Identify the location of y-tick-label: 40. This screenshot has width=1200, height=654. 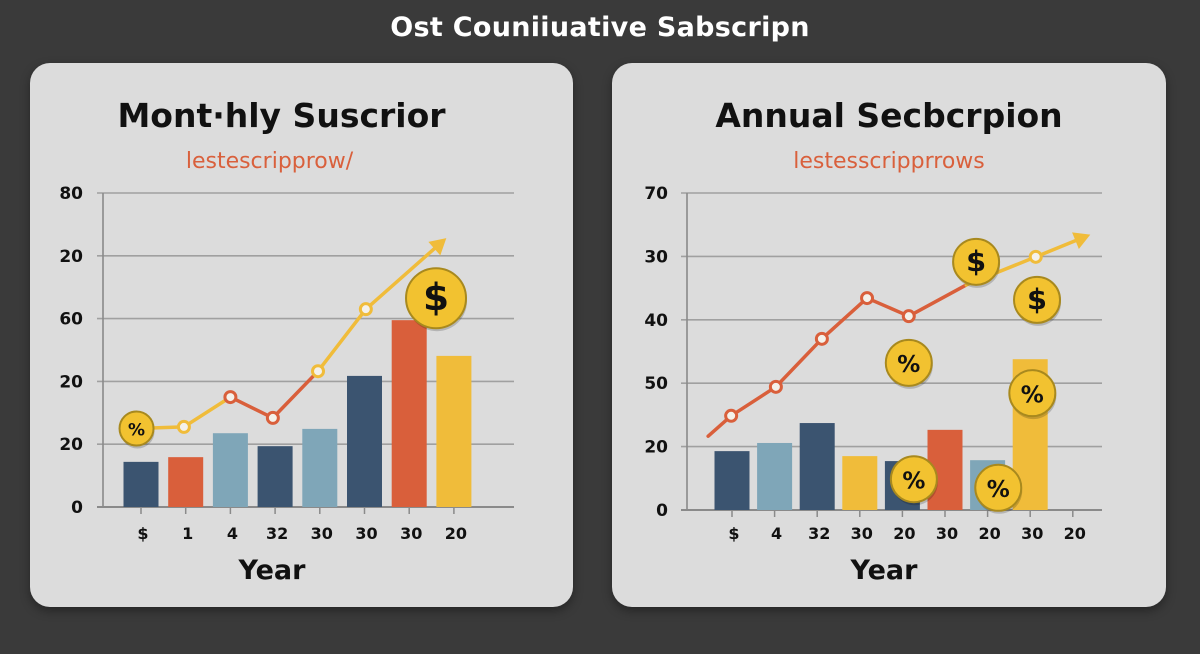
(656, 321).